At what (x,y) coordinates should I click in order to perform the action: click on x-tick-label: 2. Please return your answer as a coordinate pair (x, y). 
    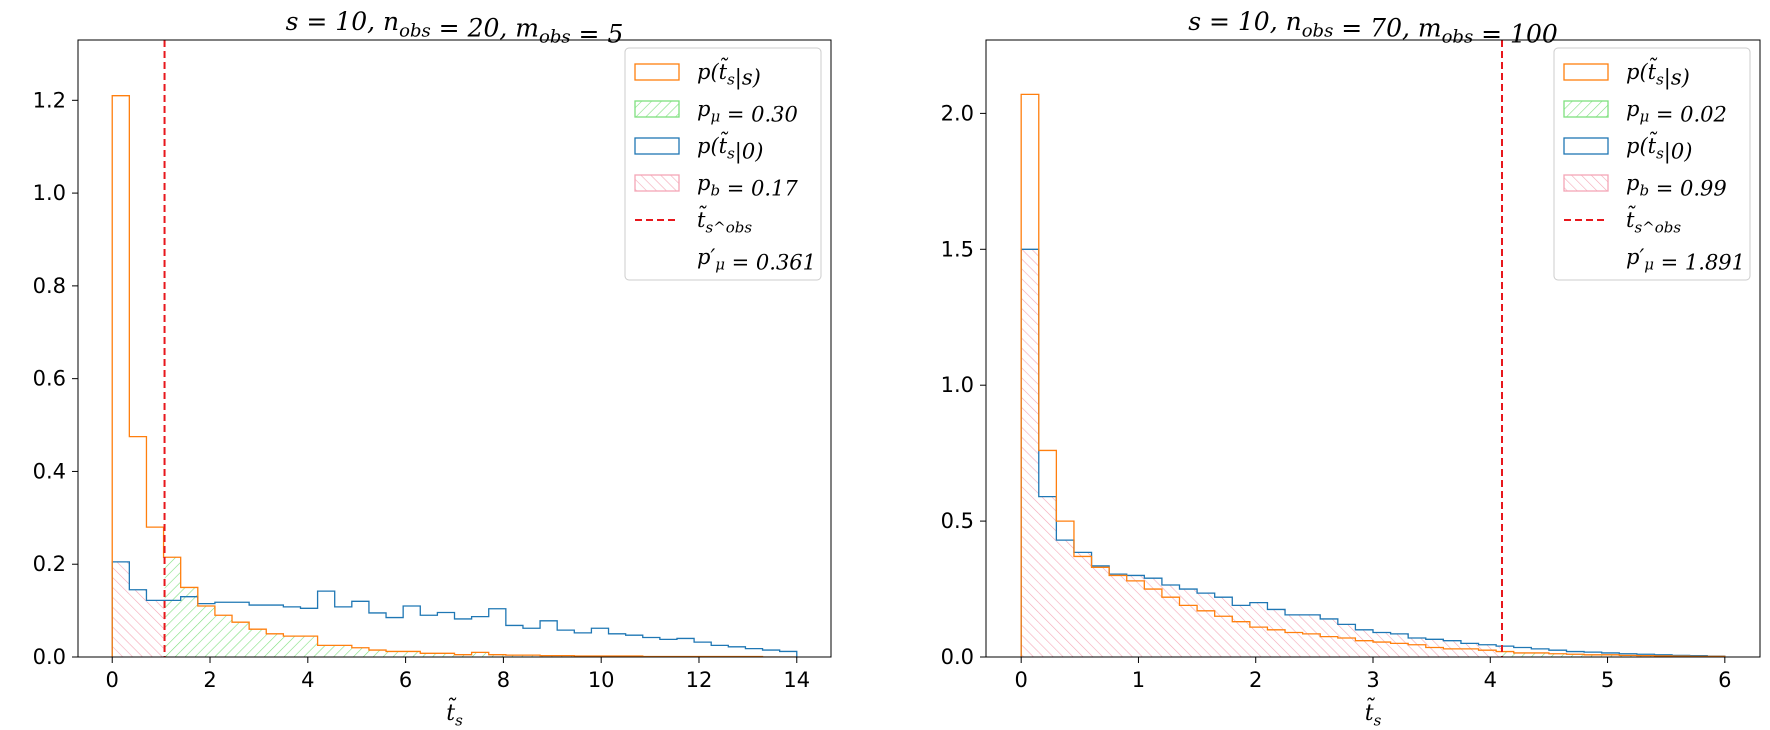
    Looking at the image, I should click on (209, 680).